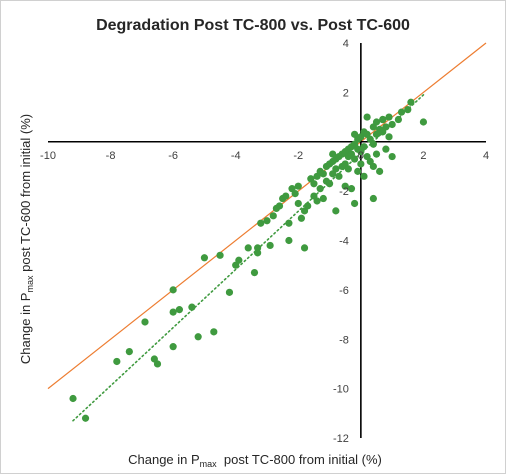 The image size is (506, 474). I want to click on x-tick-label: 4, so click(486, 156).